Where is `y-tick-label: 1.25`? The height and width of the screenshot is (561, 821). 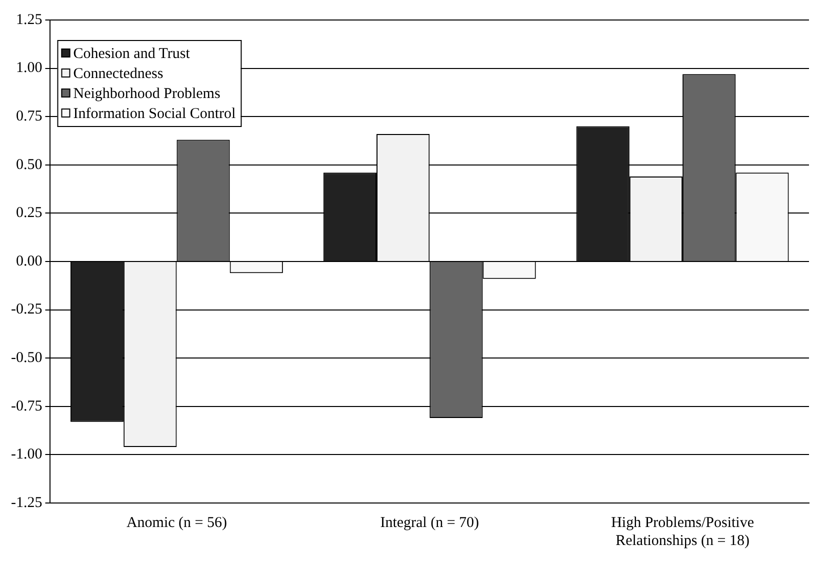 y-tick-label: 1.25 is located at coordinates (29, 20).